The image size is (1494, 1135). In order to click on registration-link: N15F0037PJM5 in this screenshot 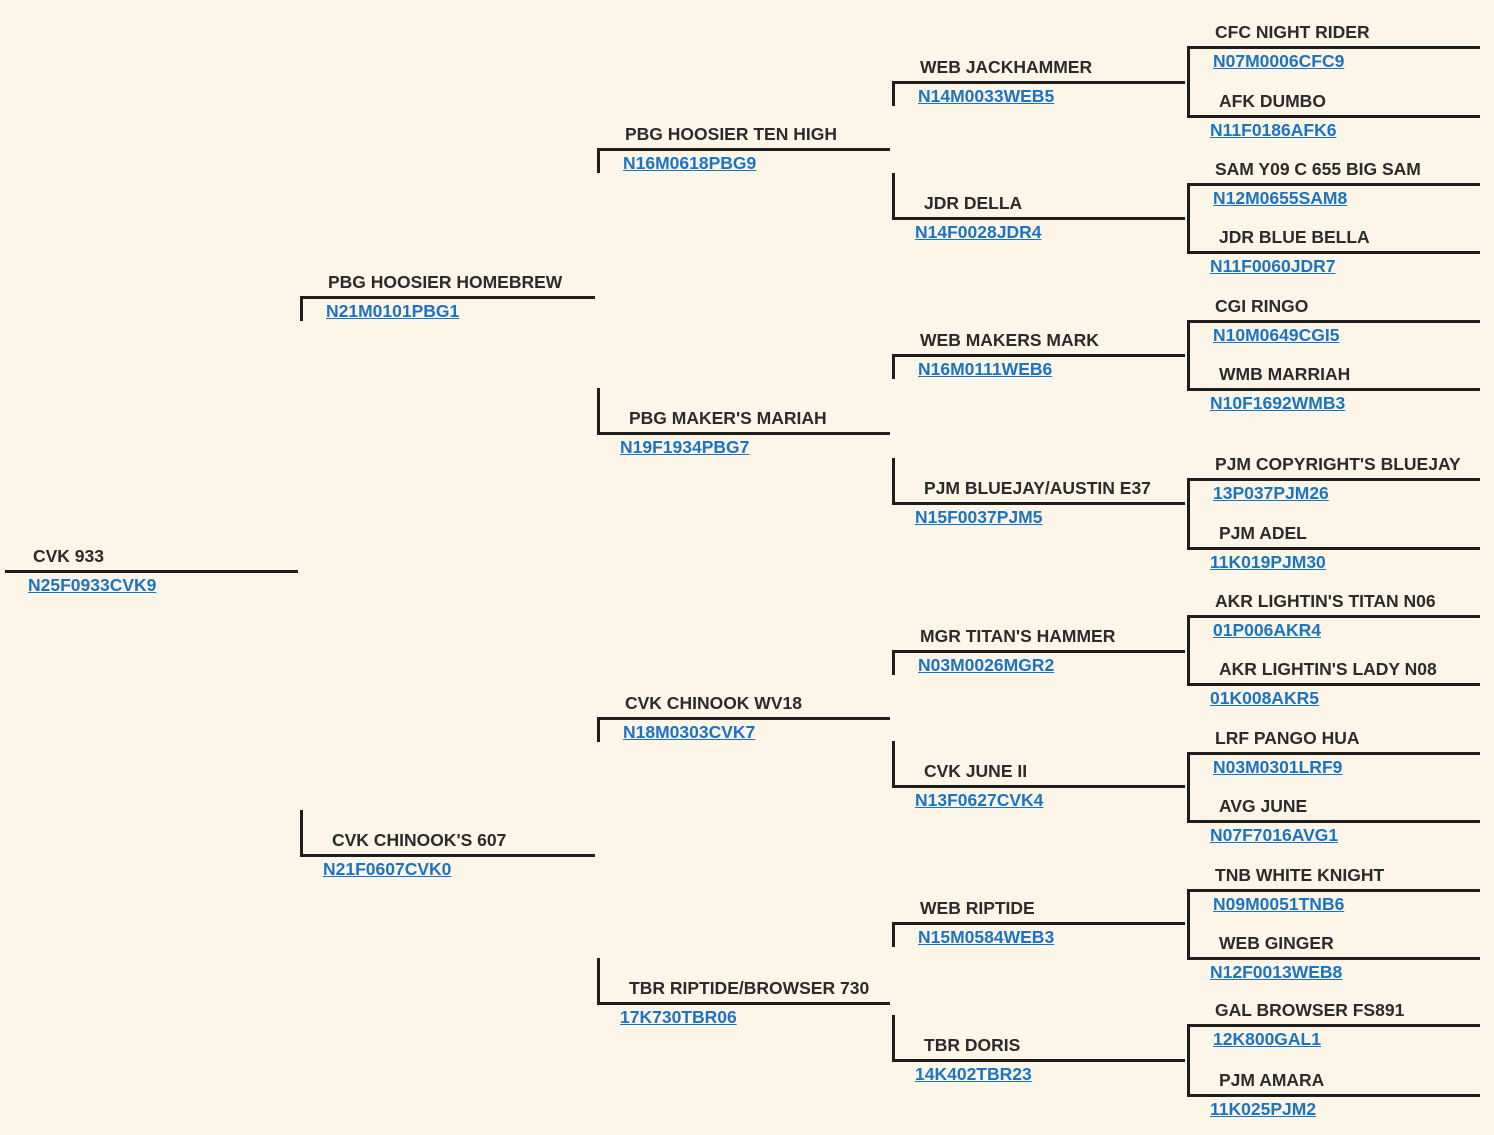, I will do `click(979, 517)`.